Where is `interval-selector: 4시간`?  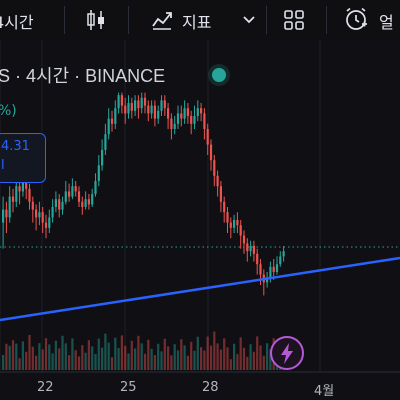
interval-selector: 4시간 is located at coordinates (17, 22).